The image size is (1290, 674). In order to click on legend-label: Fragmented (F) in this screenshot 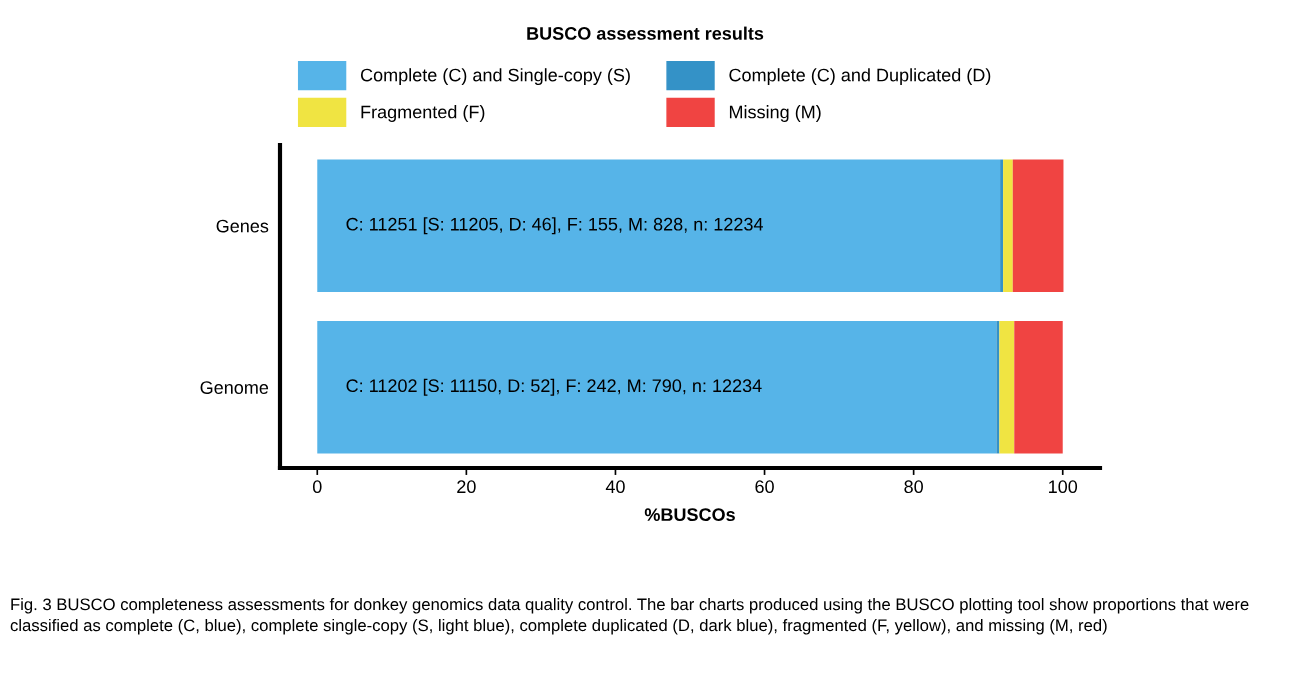, I will do `click(423, 113)`.